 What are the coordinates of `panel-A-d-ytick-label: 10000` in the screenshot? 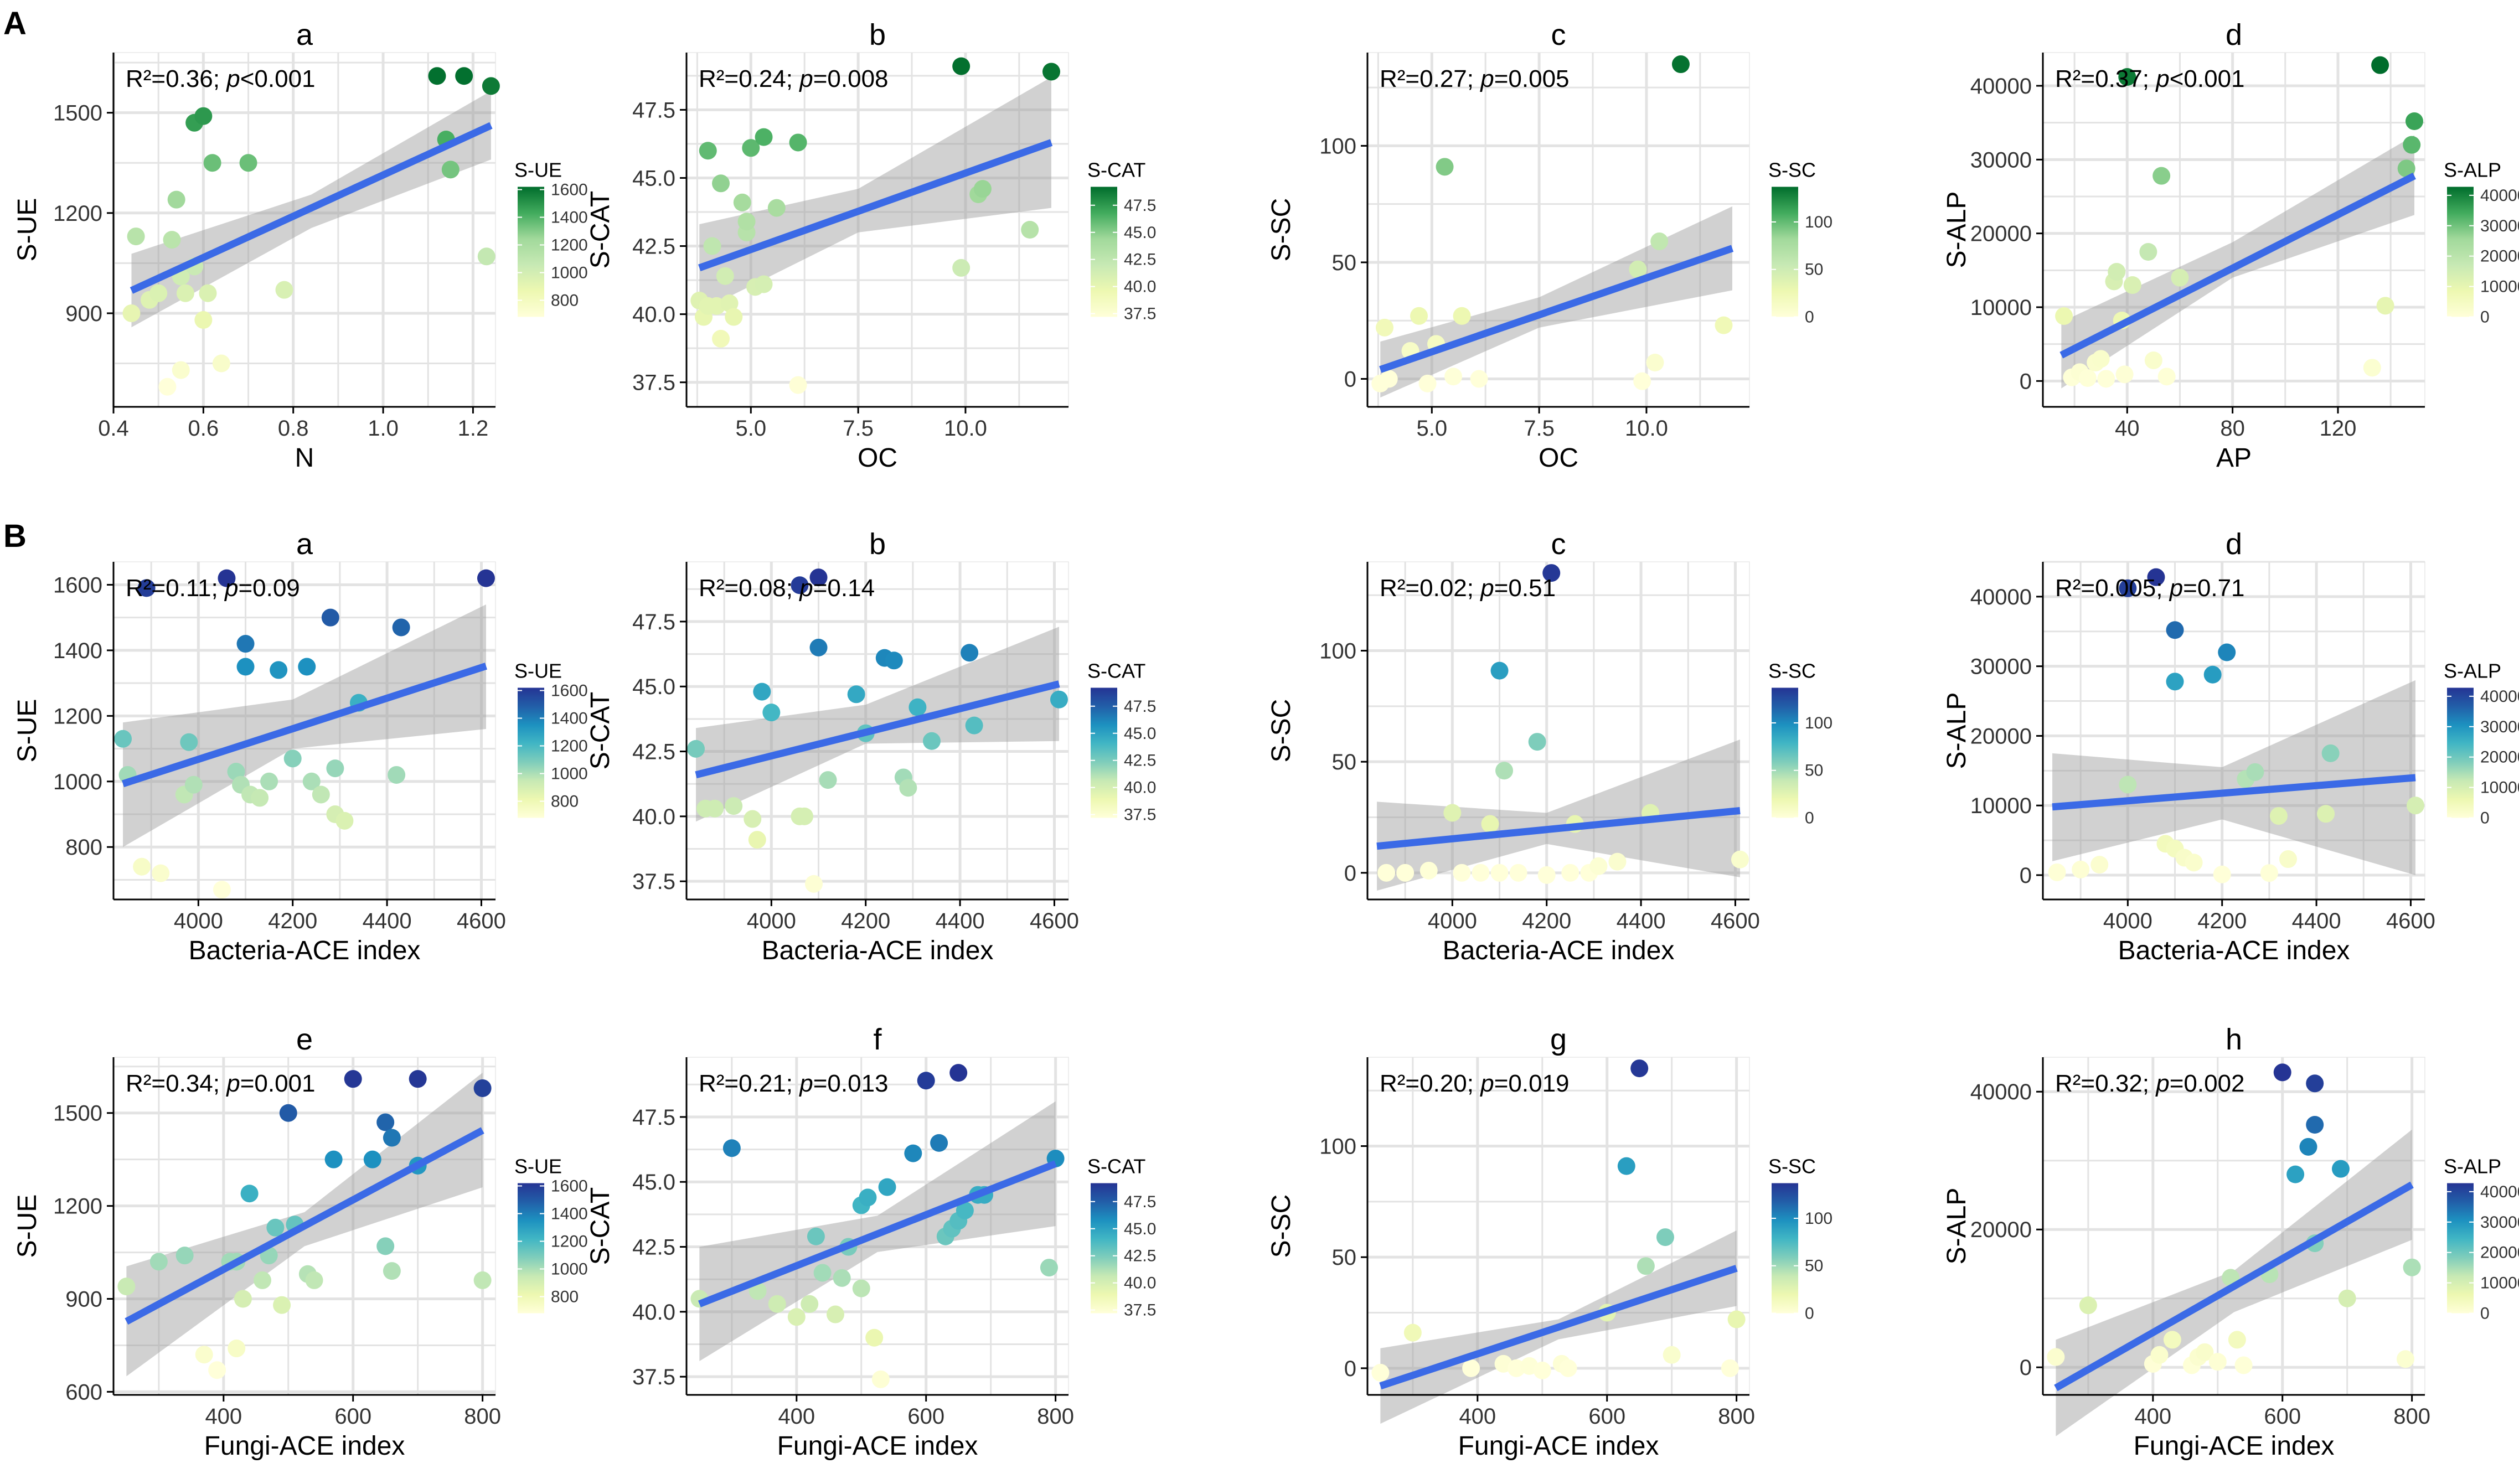 It's located at (2001, 308).